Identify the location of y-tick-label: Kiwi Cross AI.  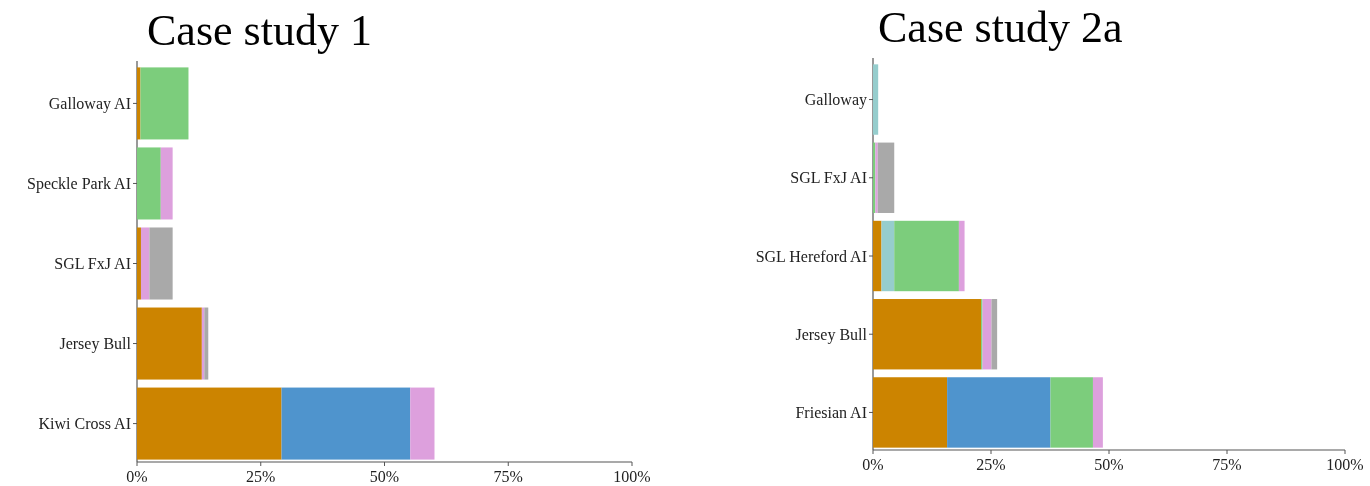
(84, 424).